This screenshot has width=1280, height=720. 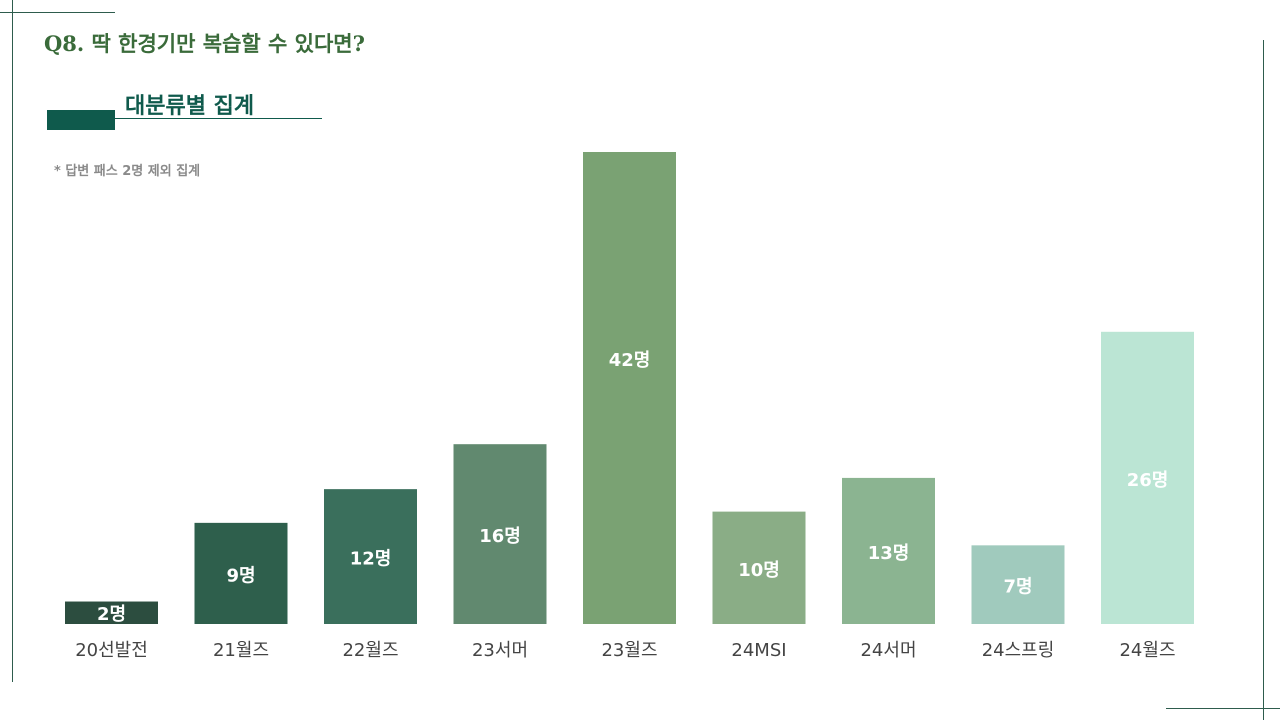 I want to click on frame-line-bottom-right-v, so click(x=1263, y=380).